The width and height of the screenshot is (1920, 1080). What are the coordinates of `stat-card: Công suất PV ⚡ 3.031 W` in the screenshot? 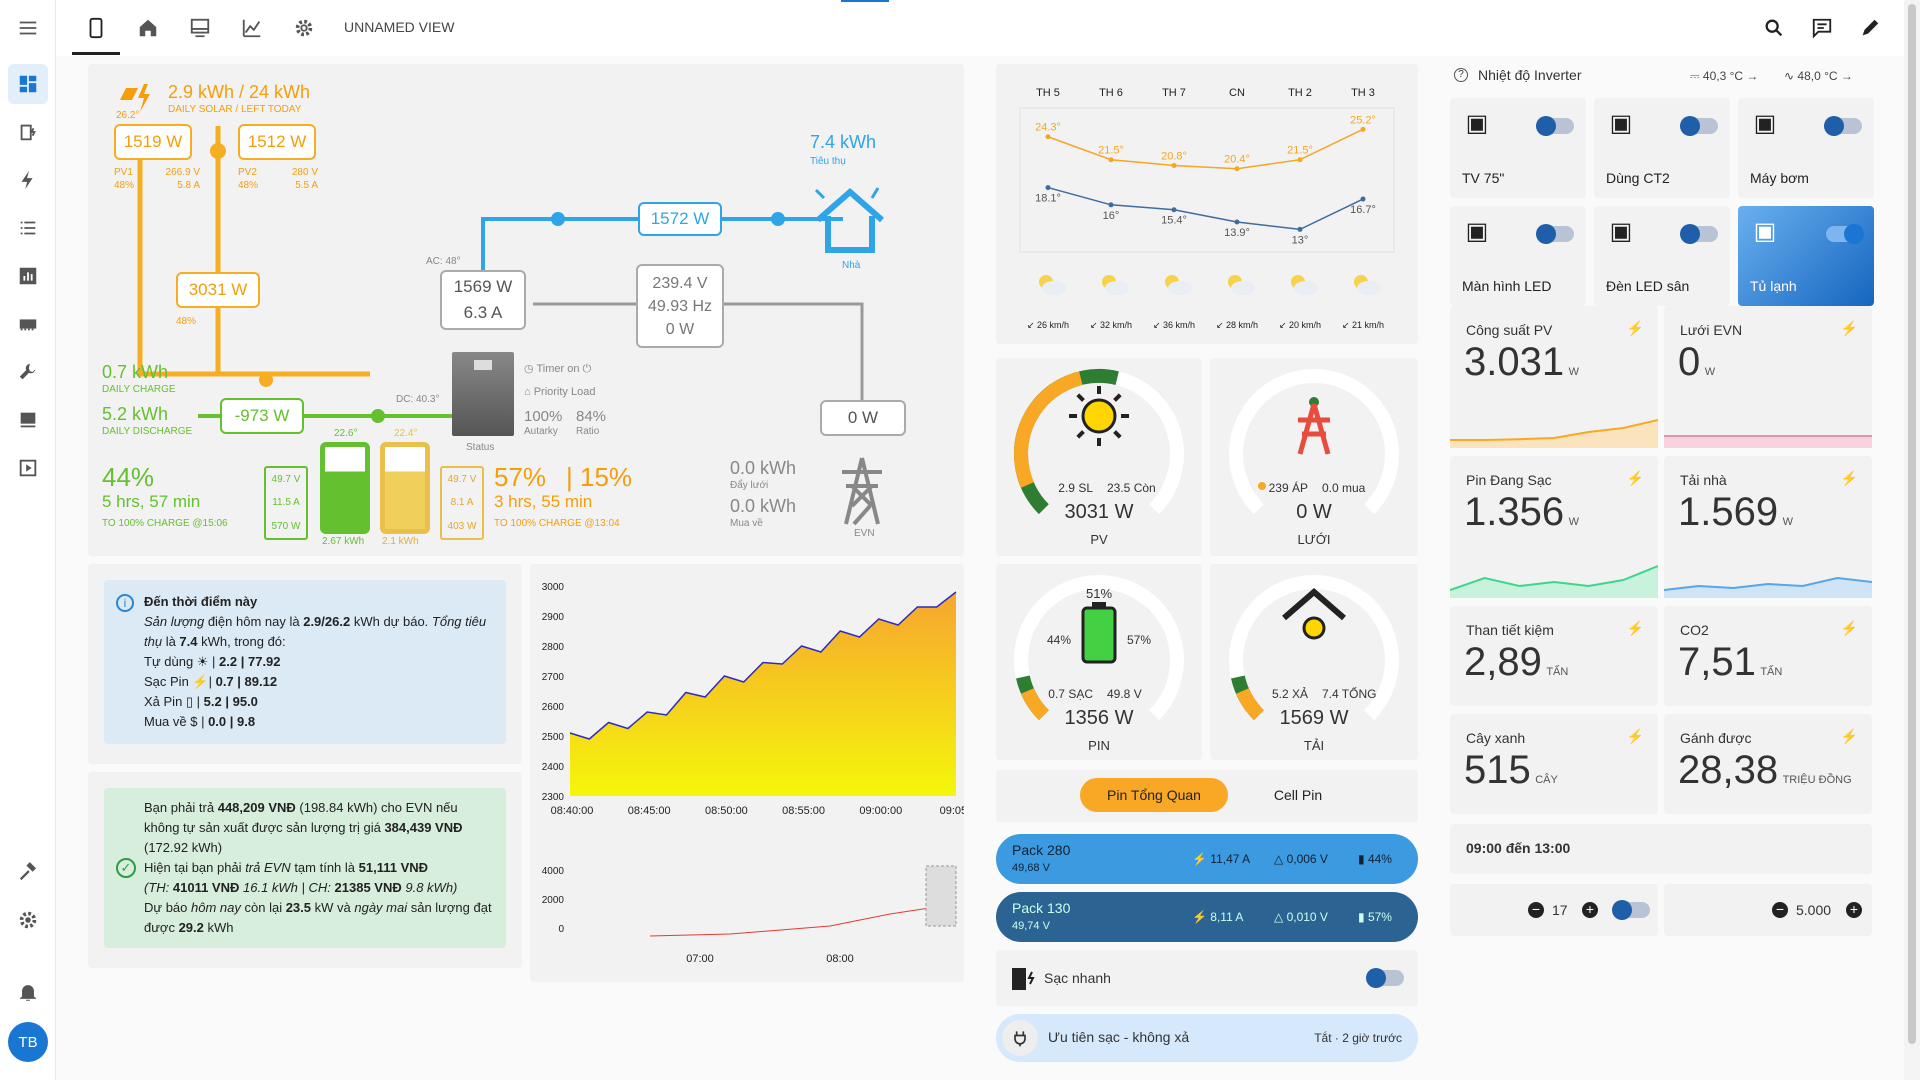 It's located at (1554, 377).